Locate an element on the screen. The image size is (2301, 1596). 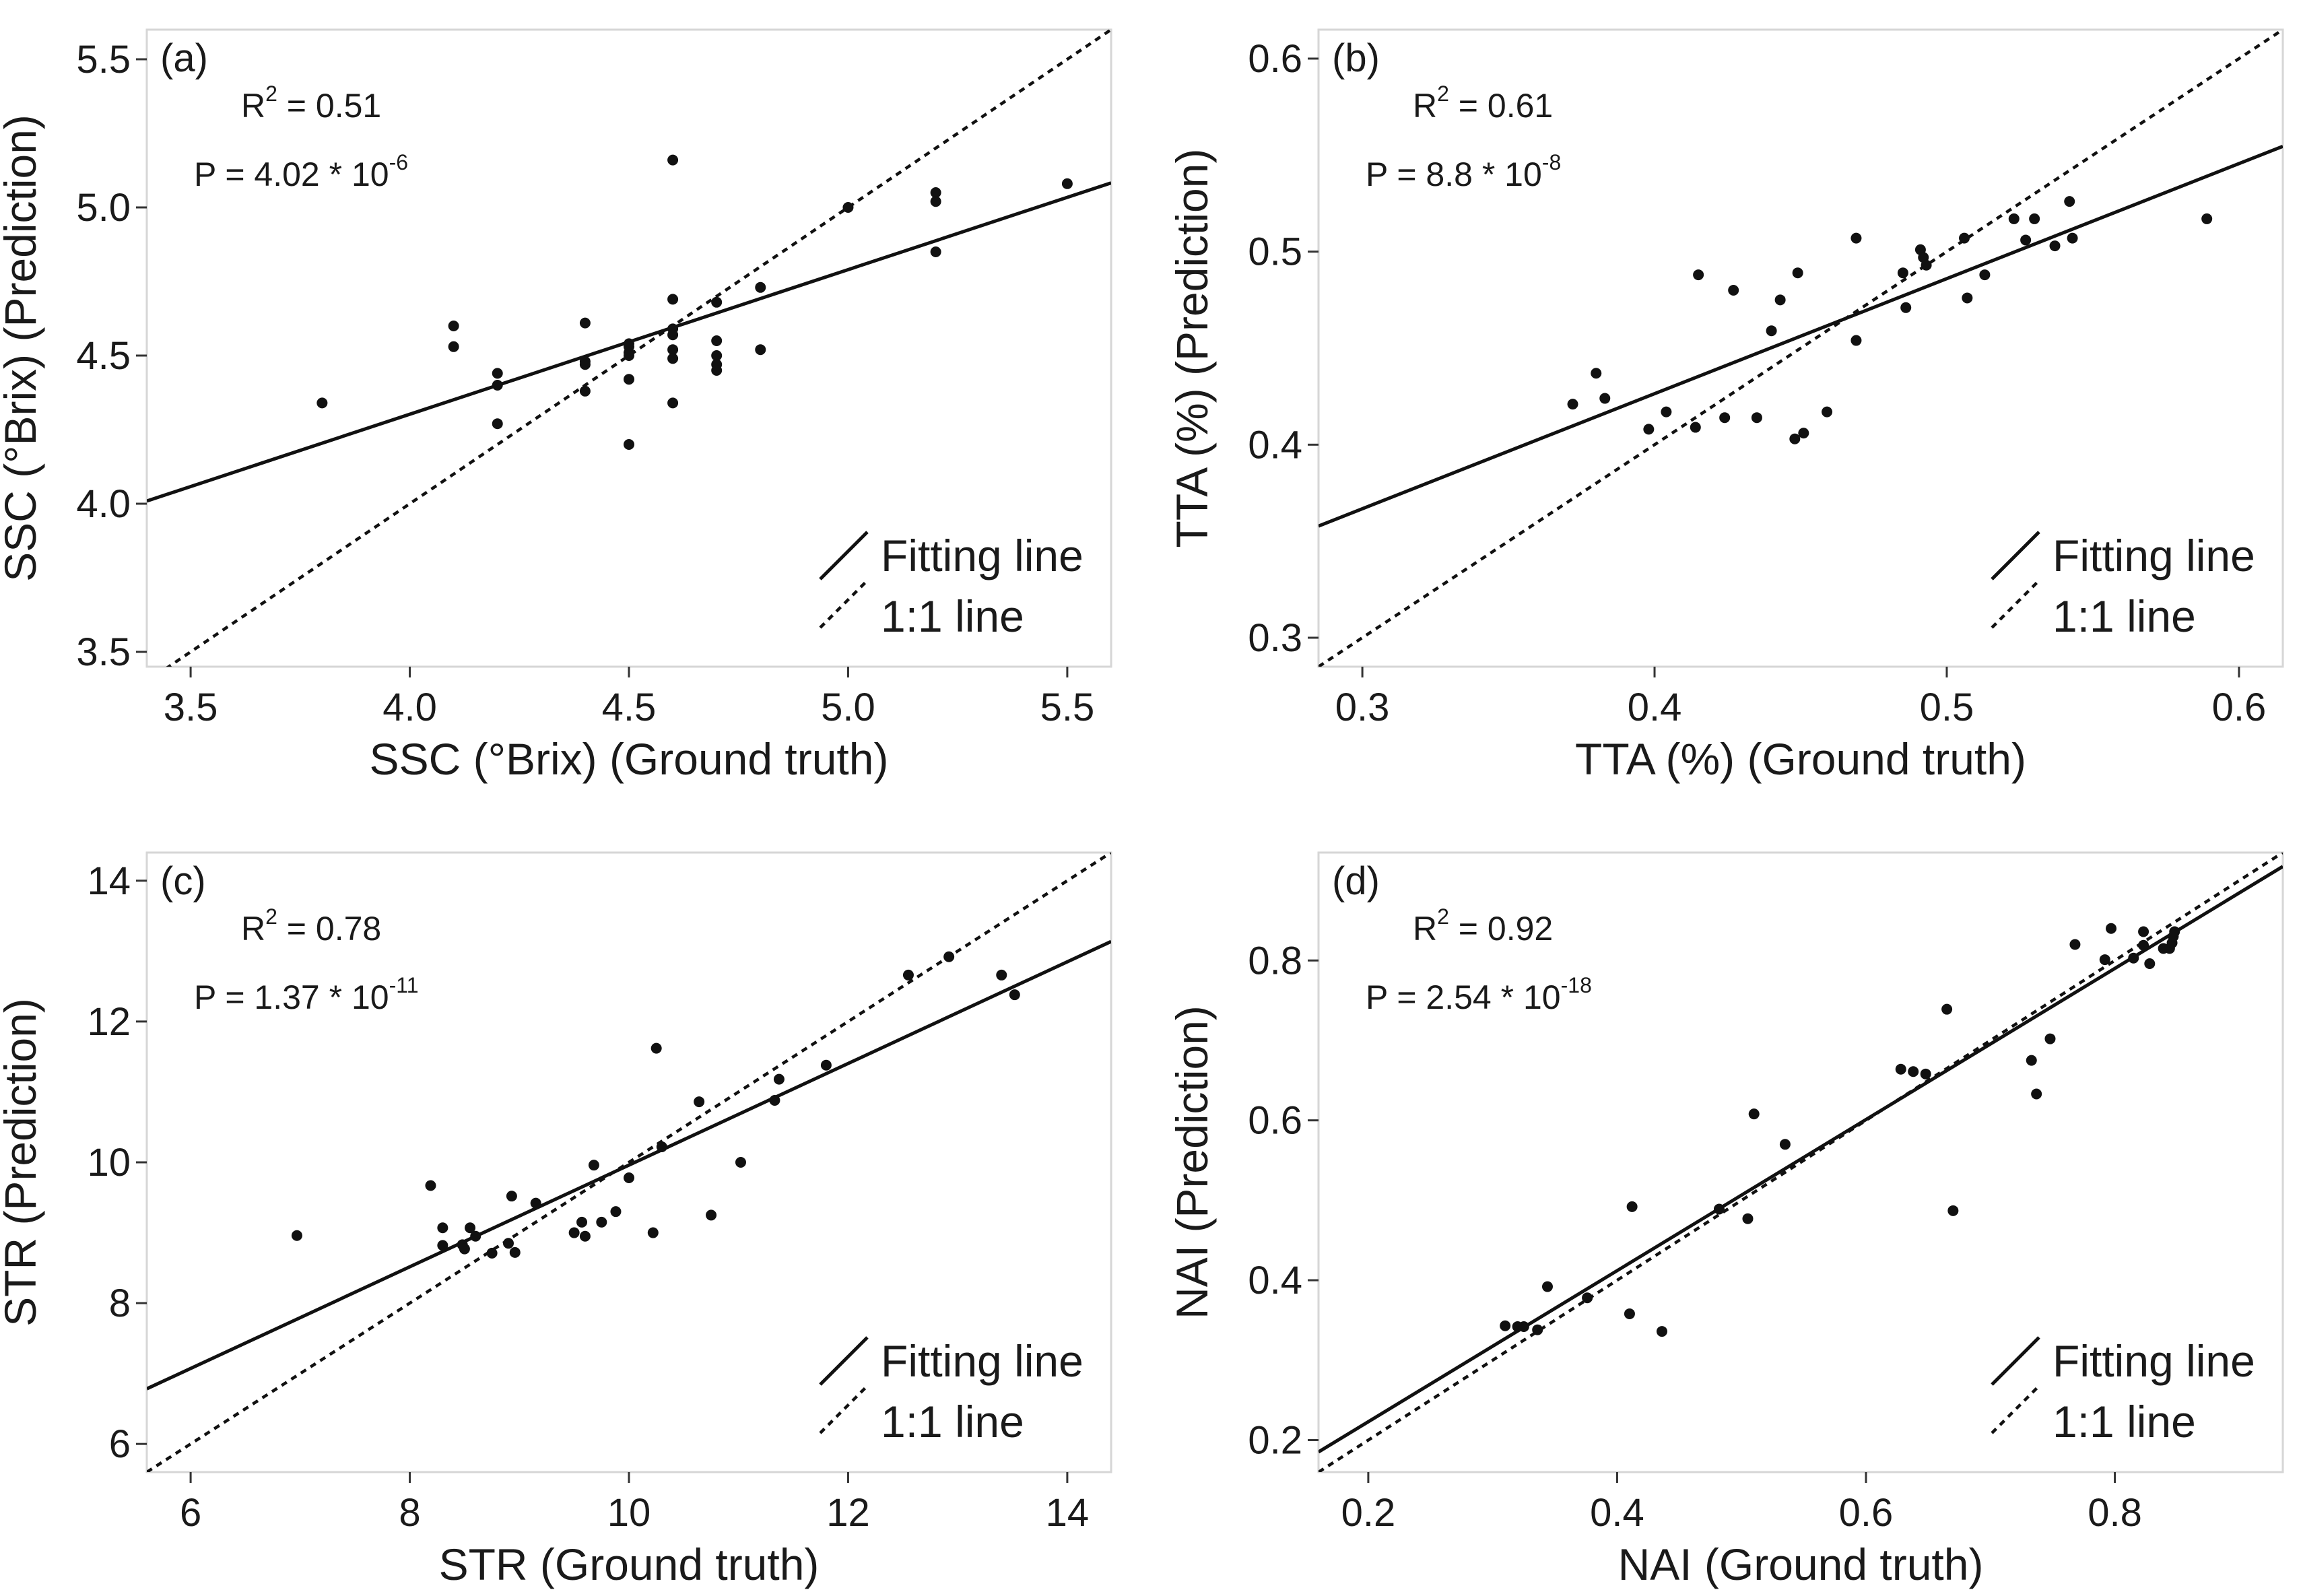
x-tick-label: 0.4 is located at coordinates (1655, 707).